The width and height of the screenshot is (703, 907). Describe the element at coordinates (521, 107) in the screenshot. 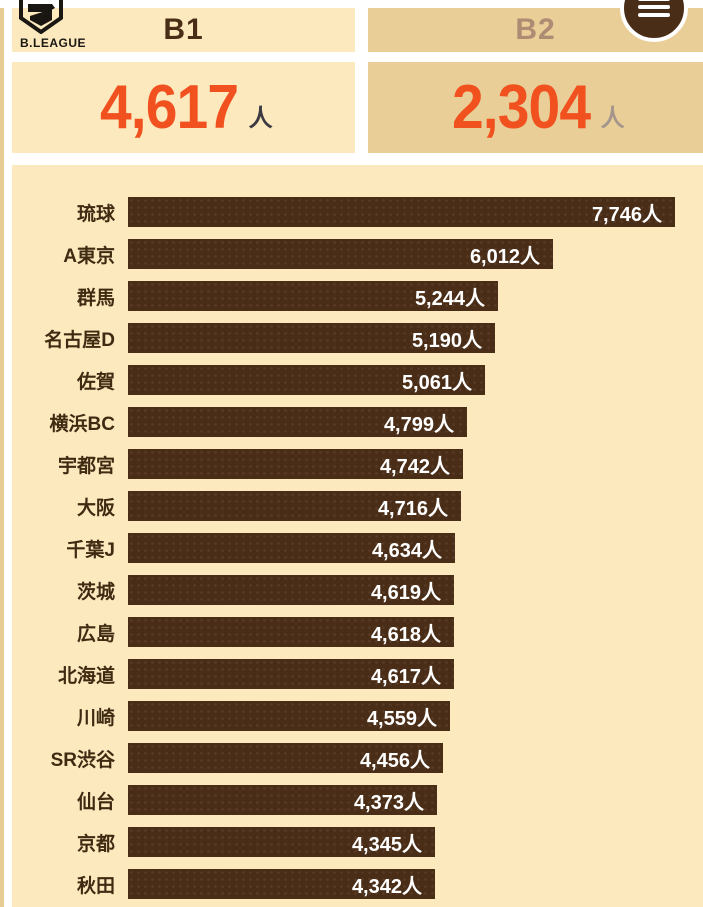

I see `b2-average-value: 2,304` at that location.